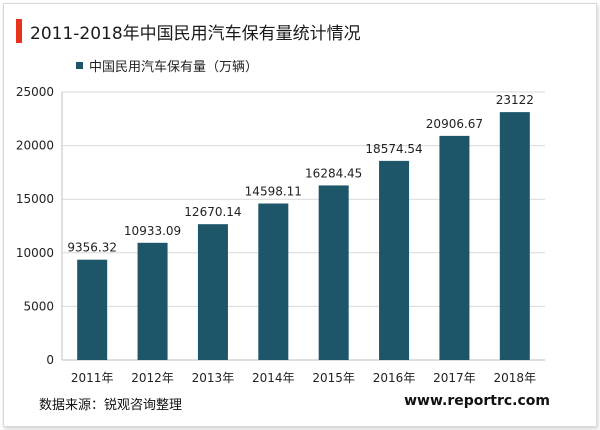  Describe the element at coordinates (152, 378) in the screenshot. I see `x-tick-label: 2012年` at that location.